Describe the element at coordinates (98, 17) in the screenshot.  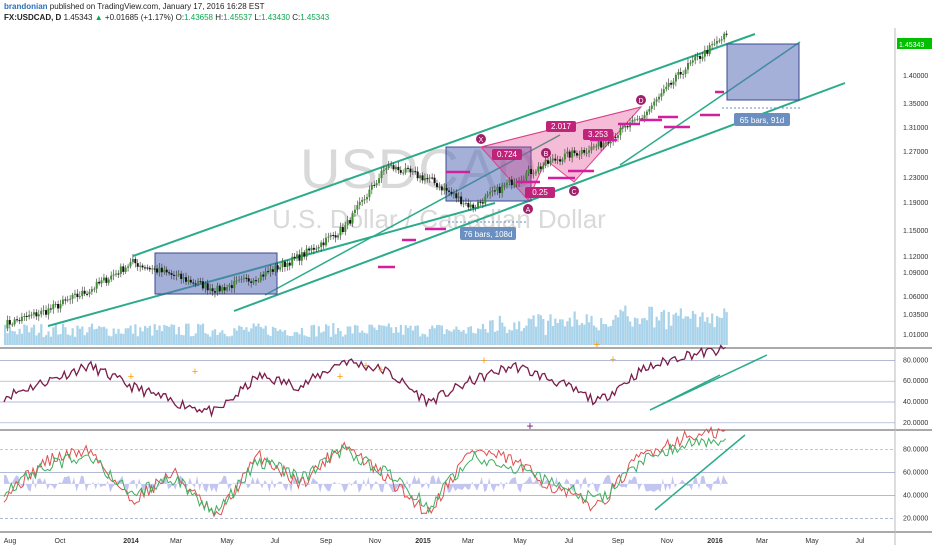
I see `up-arrow-icon: ▲` at that location.